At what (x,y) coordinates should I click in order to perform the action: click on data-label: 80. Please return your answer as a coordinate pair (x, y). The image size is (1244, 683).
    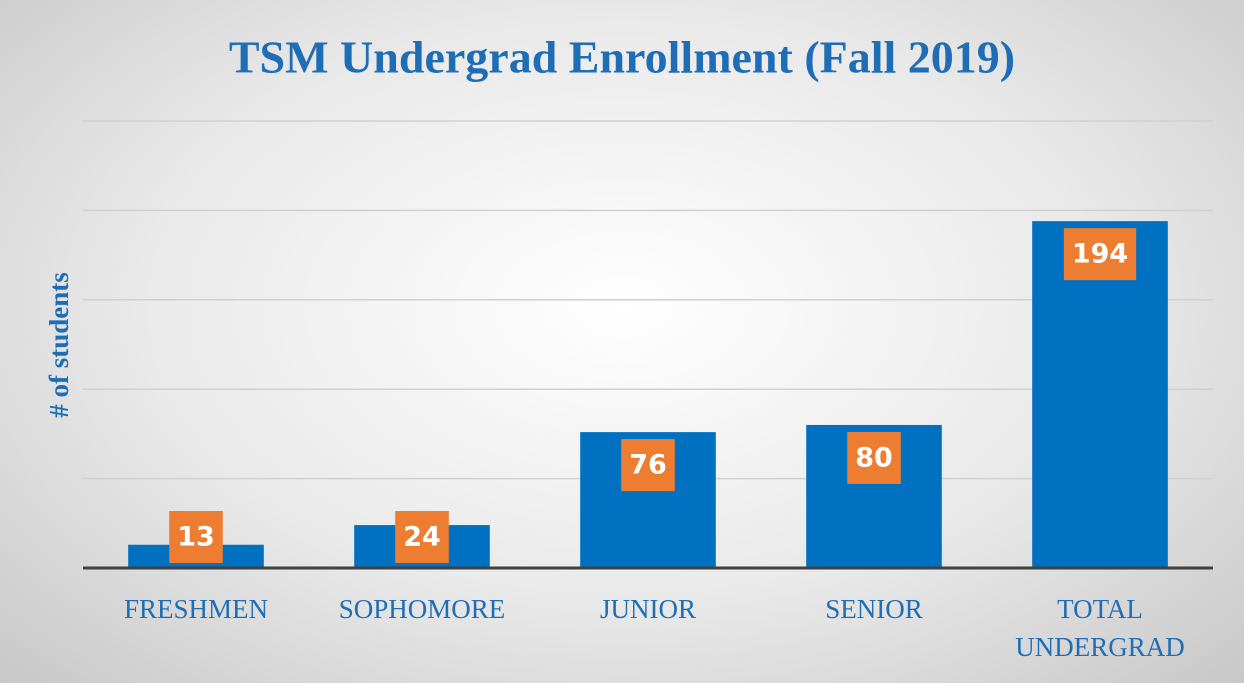
    Looking at the image, I should click on (874, 457).